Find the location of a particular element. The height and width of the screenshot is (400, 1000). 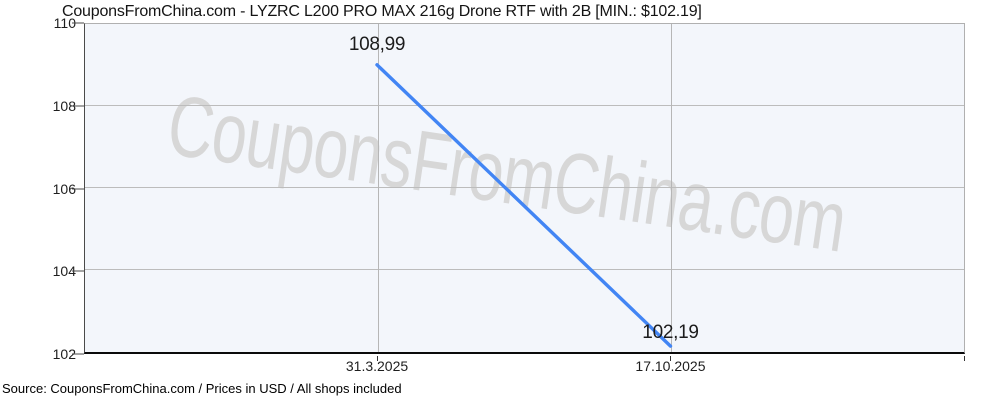

x-axis-ticks is located at coordinates (524, 359).